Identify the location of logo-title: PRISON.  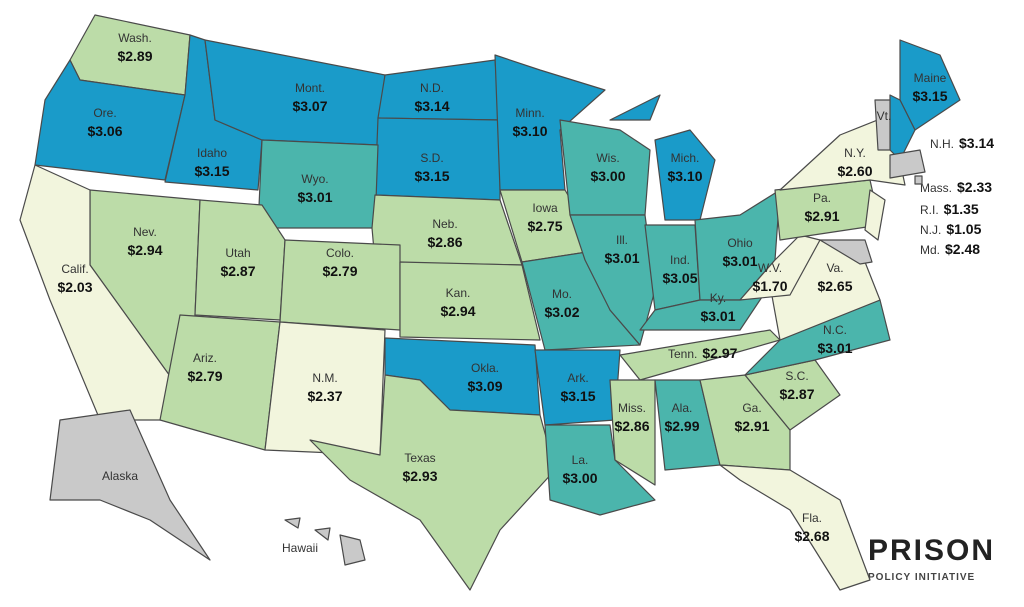
(931, 550).